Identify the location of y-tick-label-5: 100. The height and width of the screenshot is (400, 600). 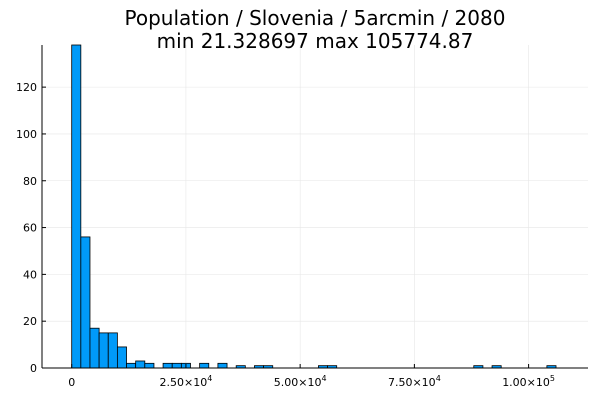
(26, 134).